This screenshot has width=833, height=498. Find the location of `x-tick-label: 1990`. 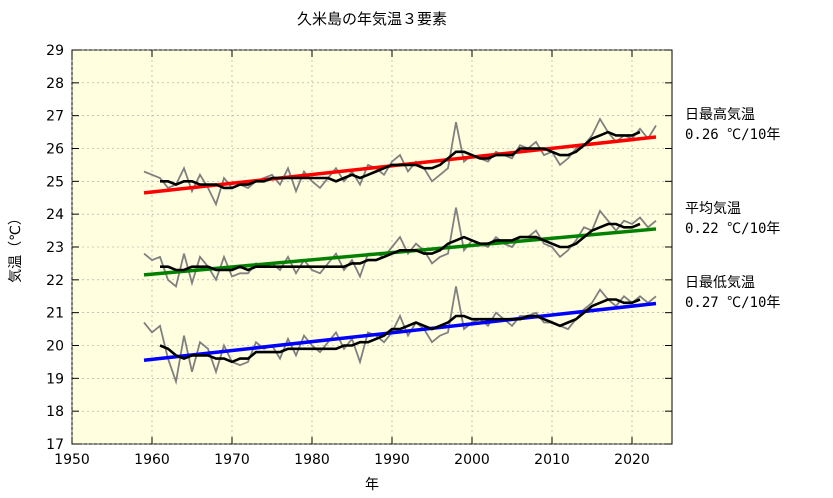

x-tick-label: 1990 is located at coordinates (392, 460).